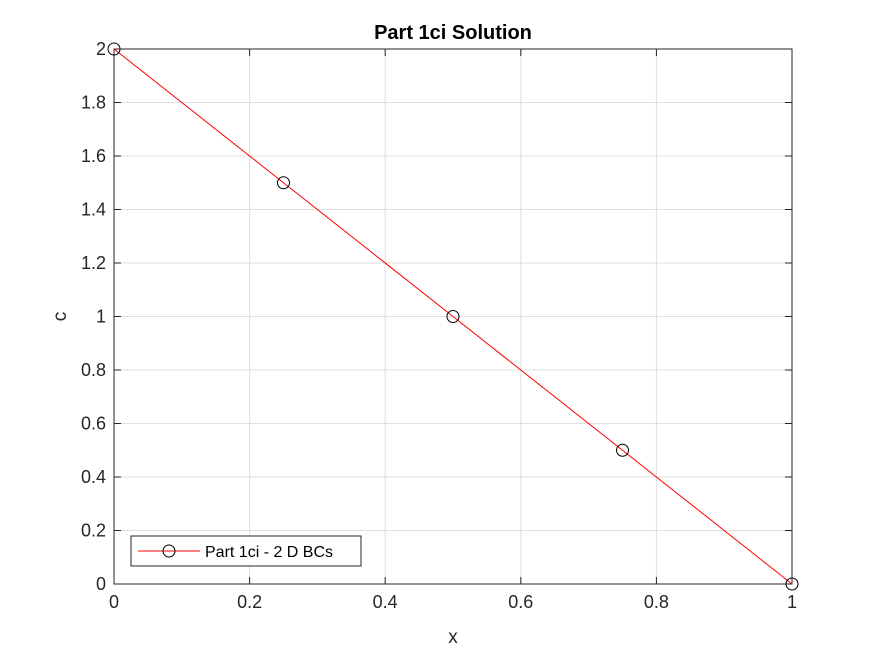  Describe the element at coordinates (114, 602) in the screenshot. I see `x-tick-label: 0` at that location.